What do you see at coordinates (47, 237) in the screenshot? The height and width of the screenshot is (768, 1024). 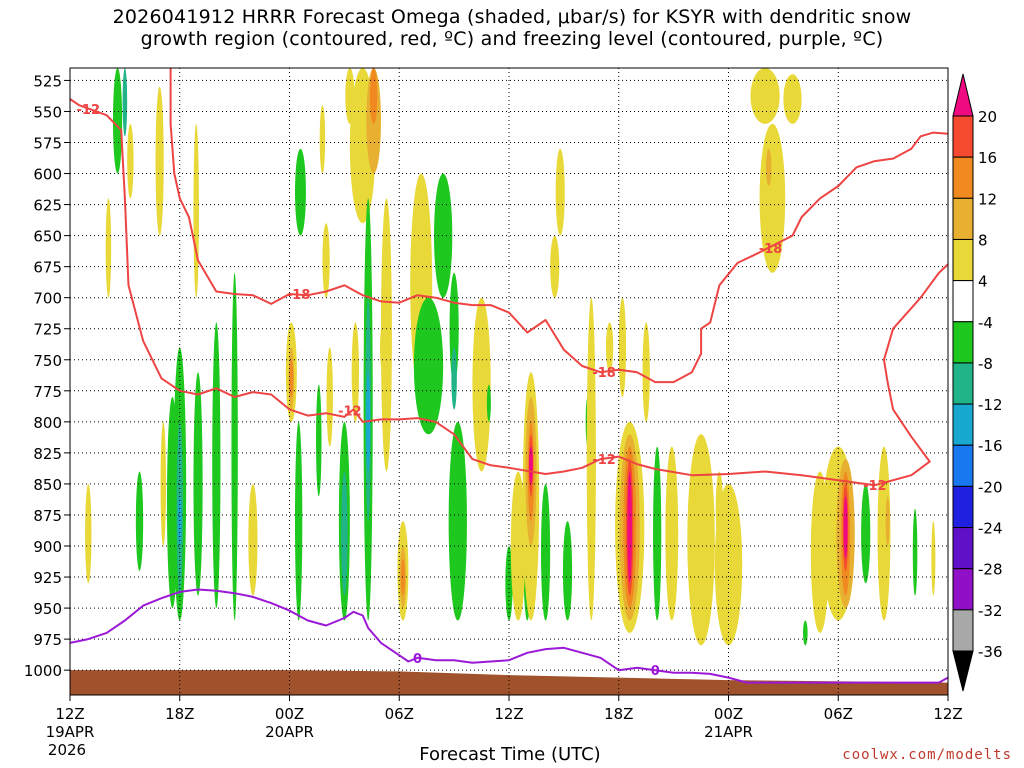 I see `y-tick-label-650: 650` at bounding box center [47, 237].